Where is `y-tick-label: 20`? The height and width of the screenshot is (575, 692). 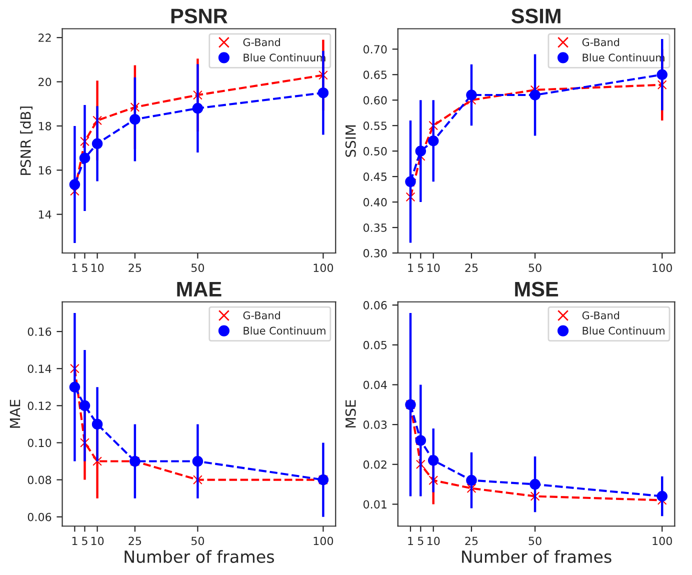 y-tick-label: 20 is located at coordinates (45, 82).